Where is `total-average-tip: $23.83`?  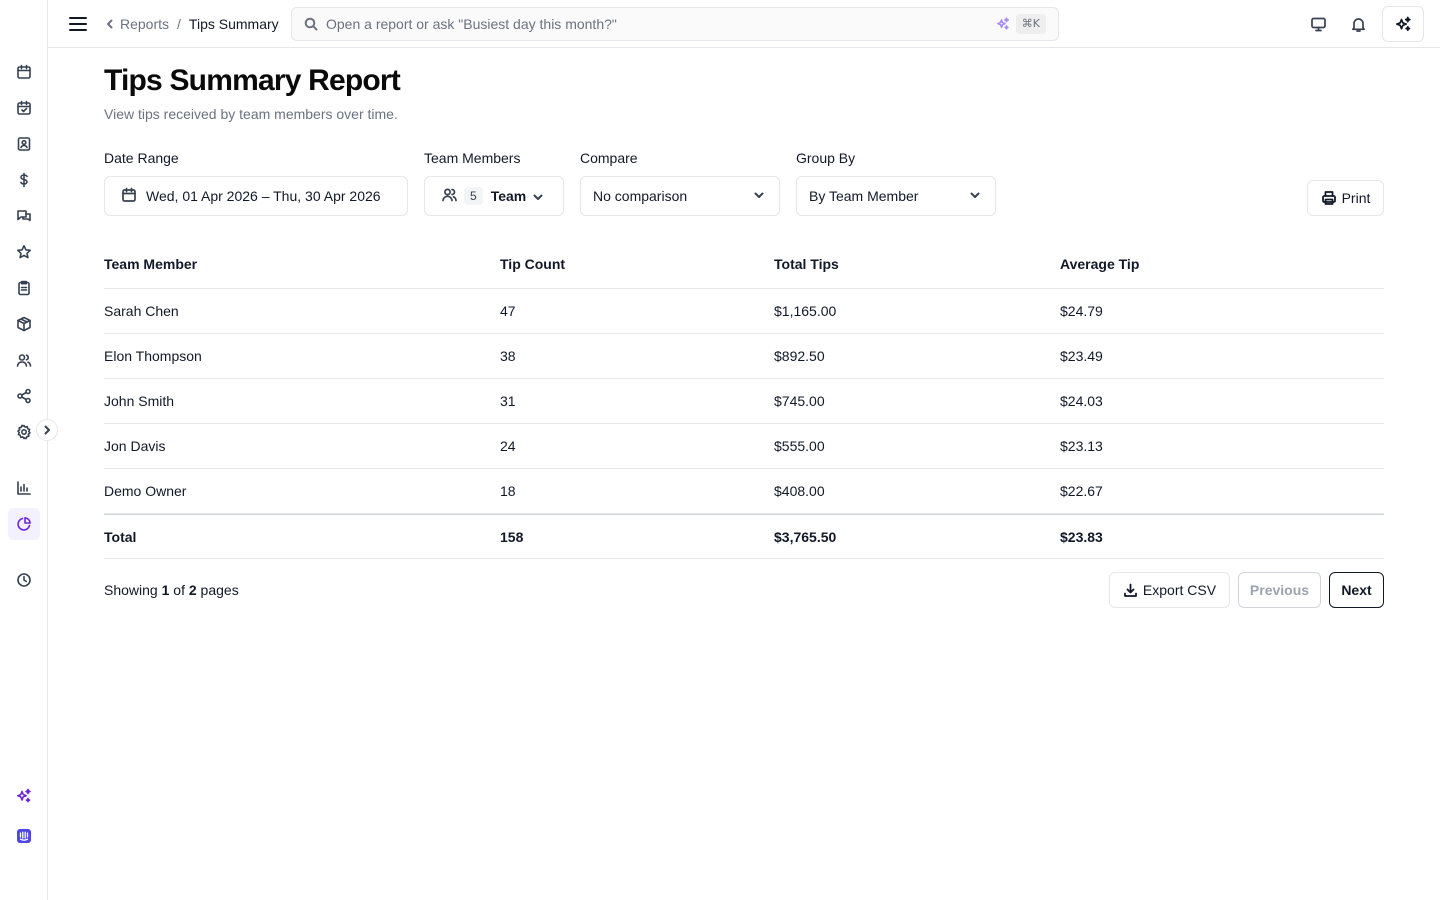
total-average-tip: $23.83 is located at coordinates (1081, 536).